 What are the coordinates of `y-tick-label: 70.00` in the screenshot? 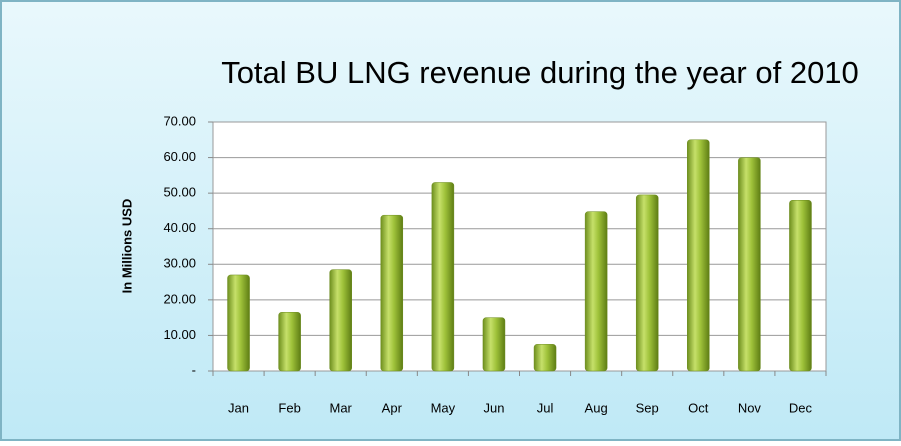 It's located at (179, 120).